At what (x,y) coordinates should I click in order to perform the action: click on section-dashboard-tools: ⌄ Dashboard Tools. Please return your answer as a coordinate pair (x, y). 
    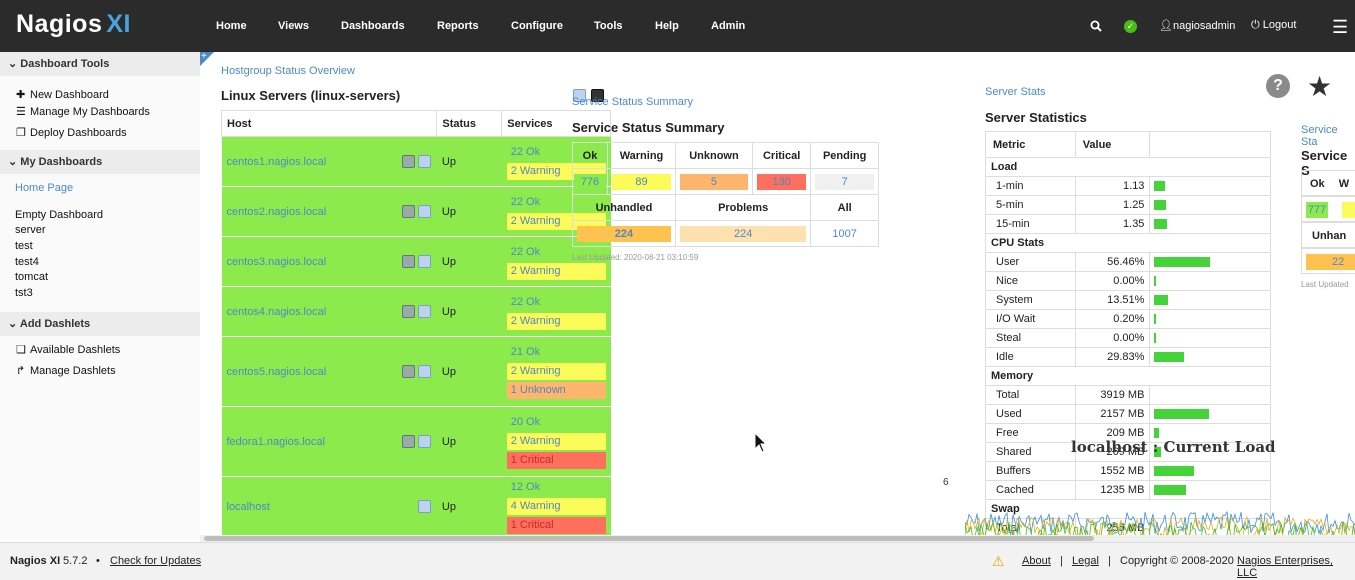
    Looking at the image, I should click on (100, 64).